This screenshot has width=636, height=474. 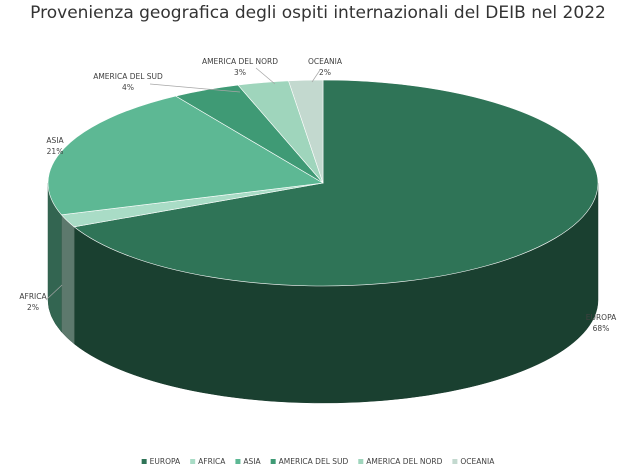 I want to click on legend-label: EUROPA, so click(x=165, y=461).